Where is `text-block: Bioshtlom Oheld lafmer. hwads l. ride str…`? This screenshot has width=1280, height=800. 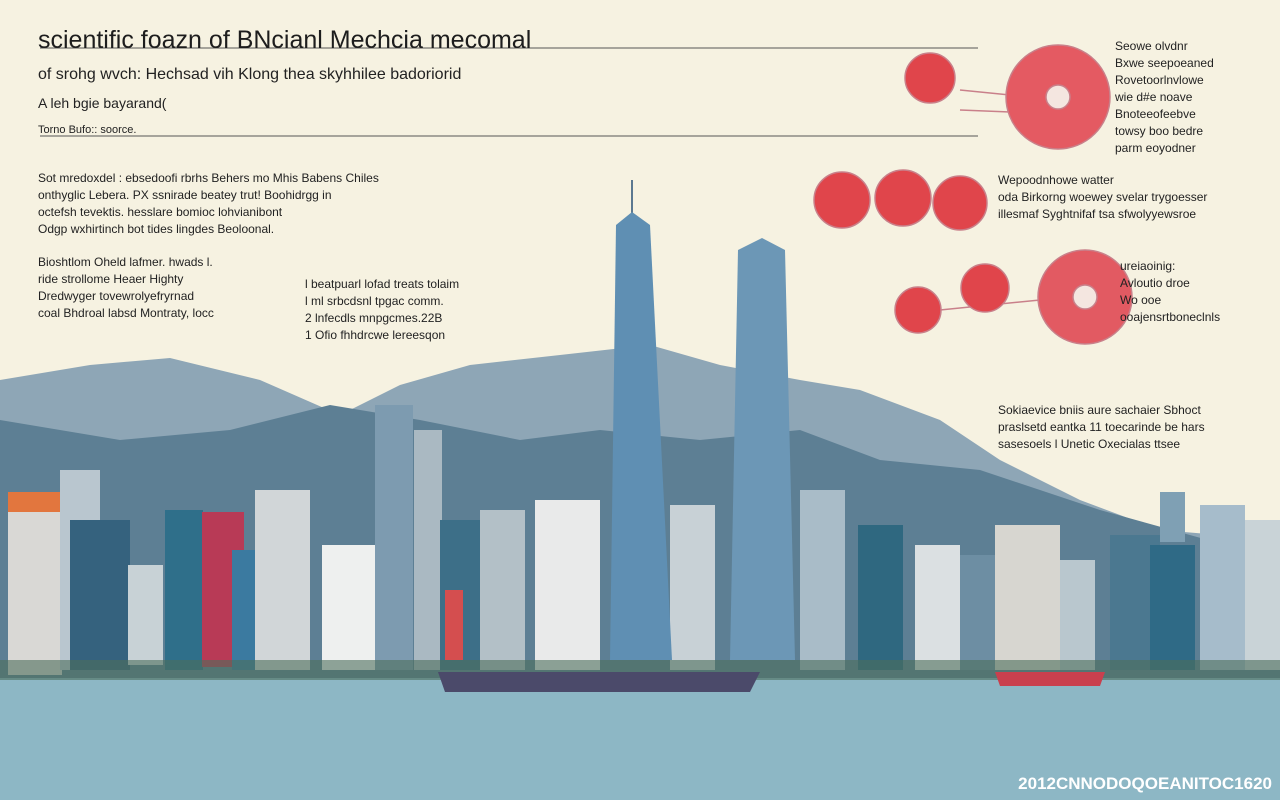
text-block: Bioshtlom Oheld lafmer. hwads l. ride str… is located at coordinates (126, 288).